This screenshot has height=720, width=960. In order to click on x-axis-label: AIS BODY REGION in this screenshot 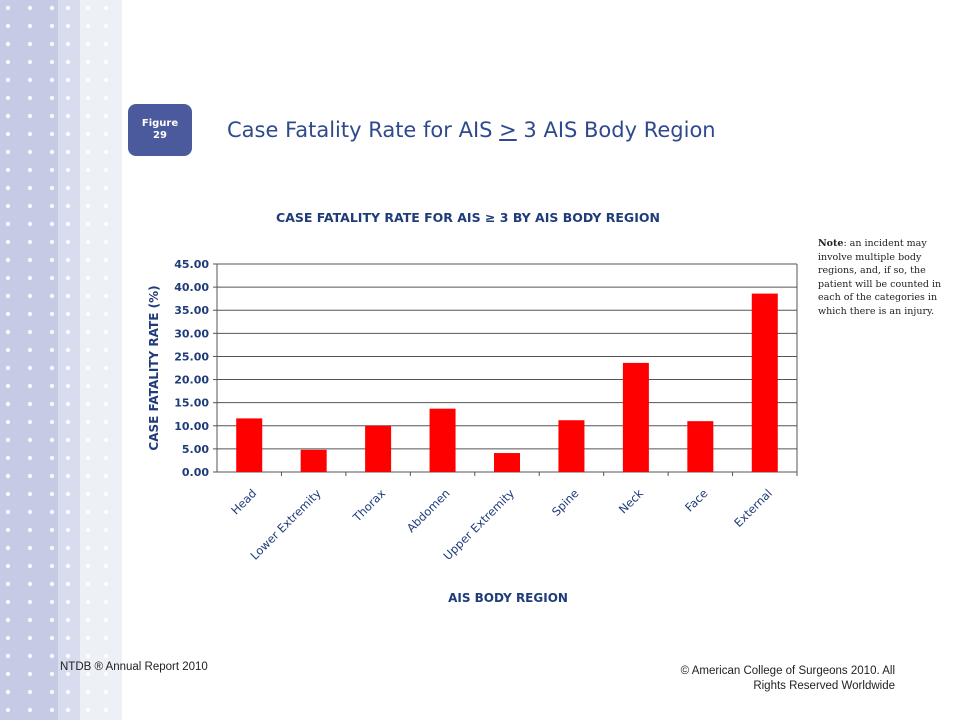, I will do `click(508, 598)`.